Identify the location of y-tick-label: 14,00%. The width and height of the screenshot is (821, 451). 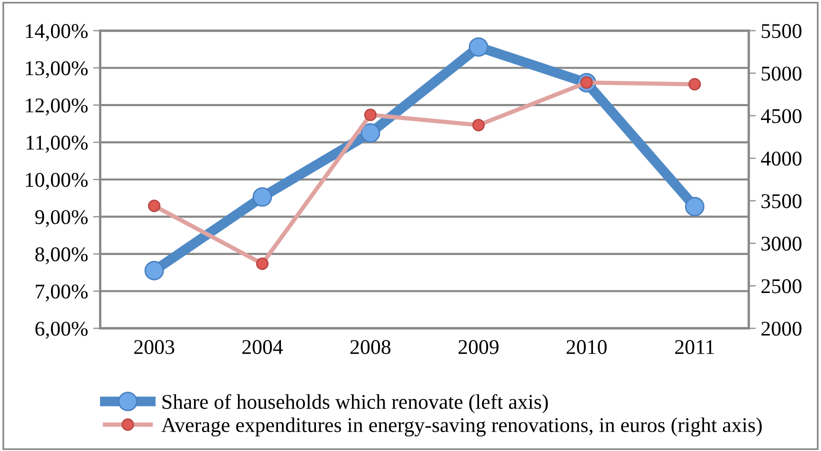
(57, 33).